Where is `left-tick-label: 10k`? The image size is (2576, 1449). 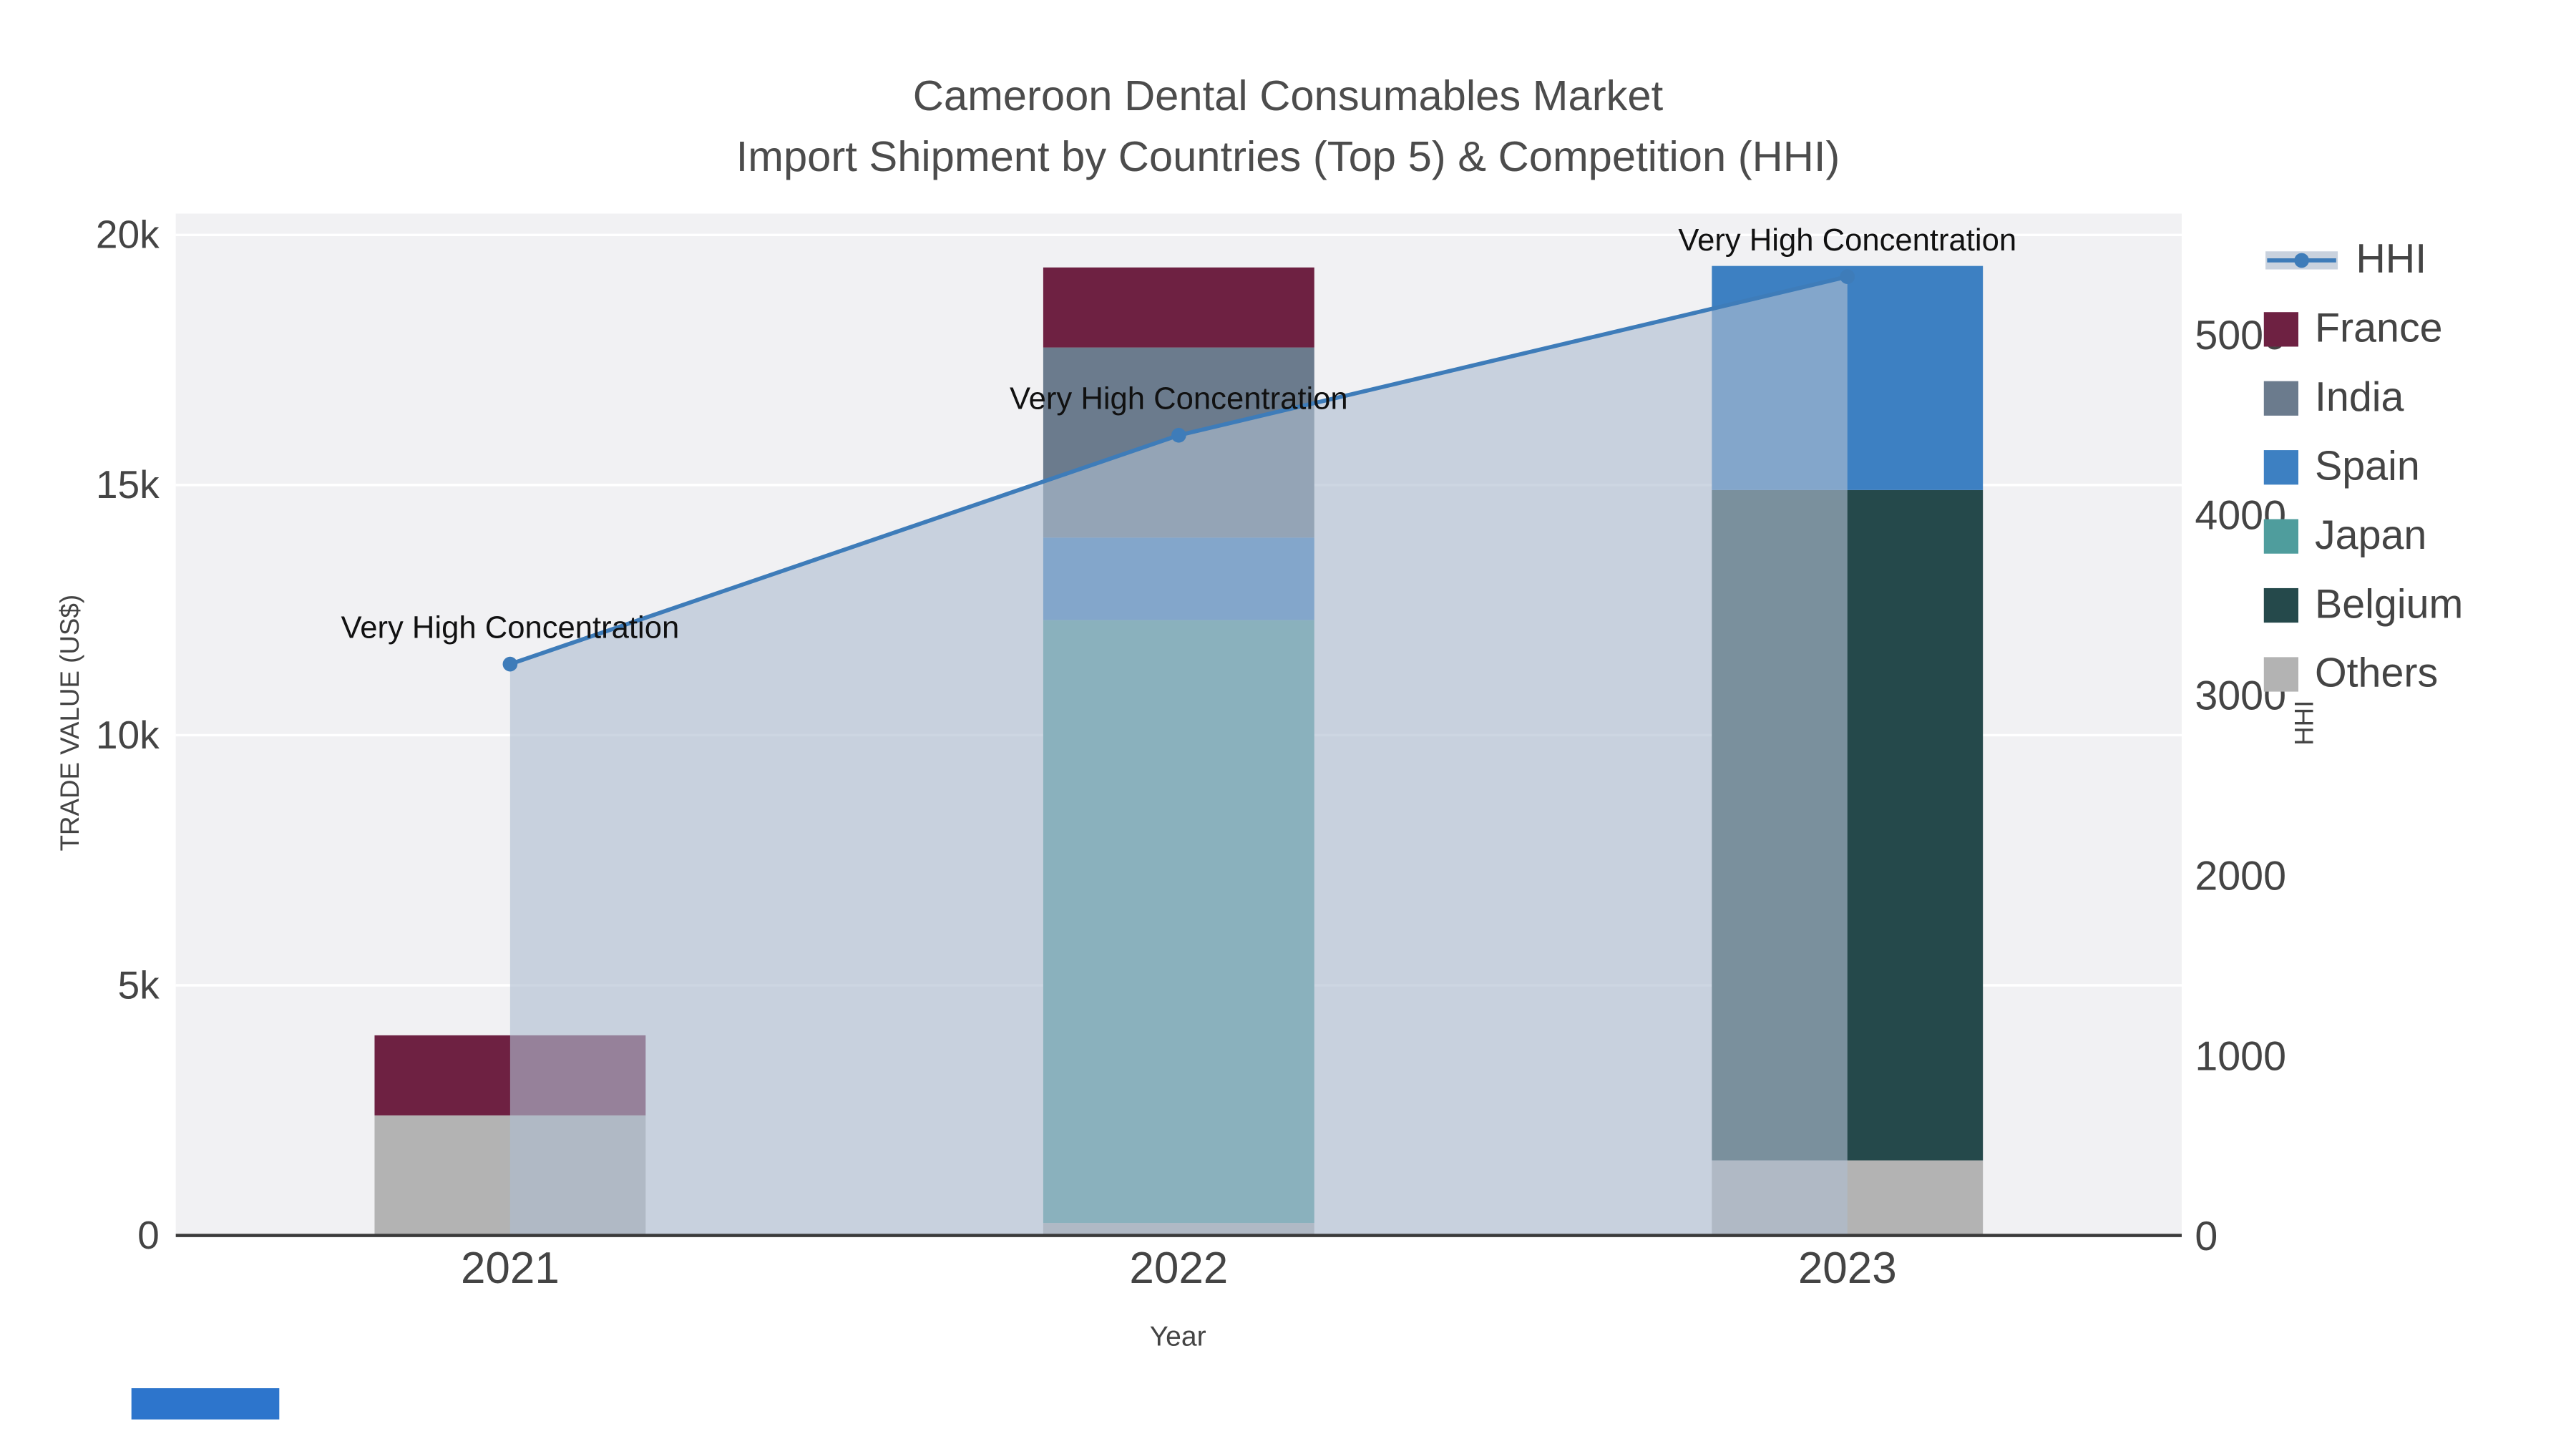 left-tick-label: 10k is located at coordinates (128, 735).